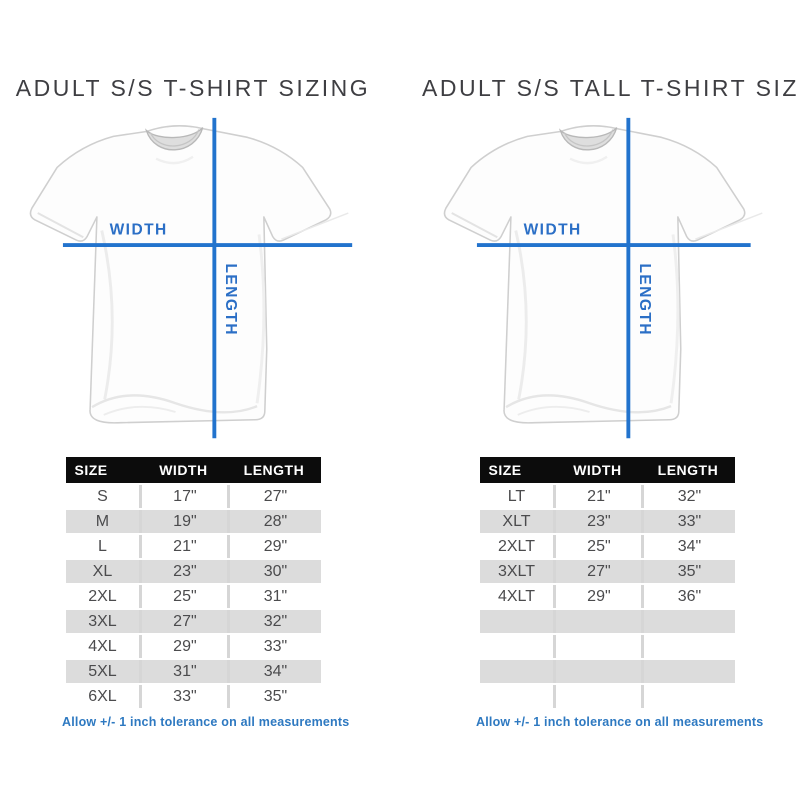 The image size is (800, 800). Describe the element at coordinates (102, 596) in the screenshot. I see `cell-size: 2XL` at that location.